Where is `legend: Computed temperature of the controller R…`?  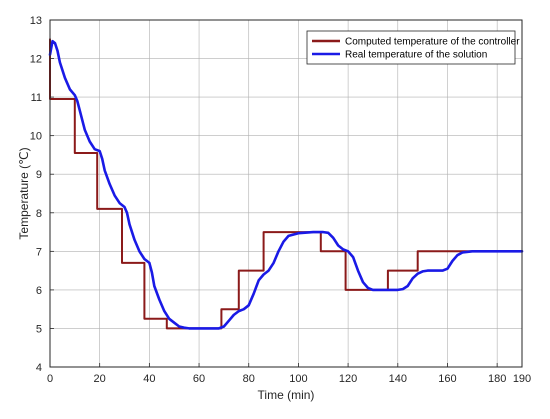
legend: Computed temperature of the controller R… is located at coordinates (413, 47).